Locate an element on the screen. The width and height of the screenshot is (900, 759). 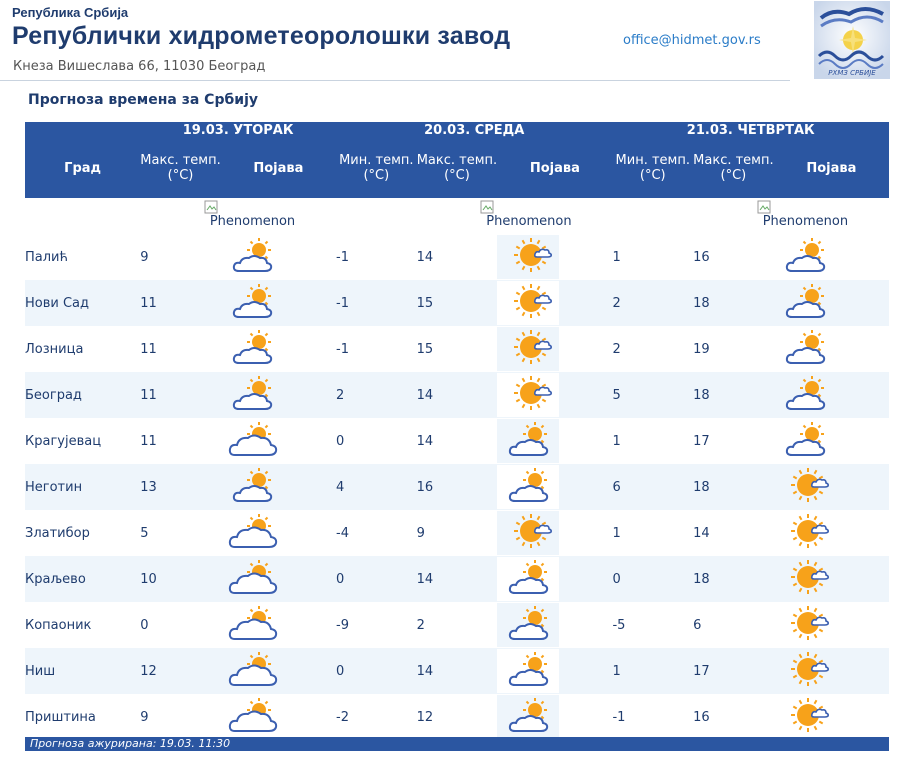
d2-max-cell: 2 is located at coordinates (457, 625).